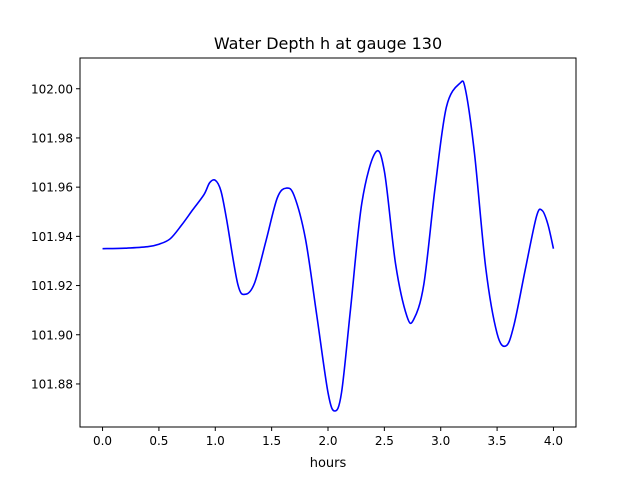 The width and height of the screenshot is (640, 484). I want to click on x-tick-label: 1.0, so click(215, 441).